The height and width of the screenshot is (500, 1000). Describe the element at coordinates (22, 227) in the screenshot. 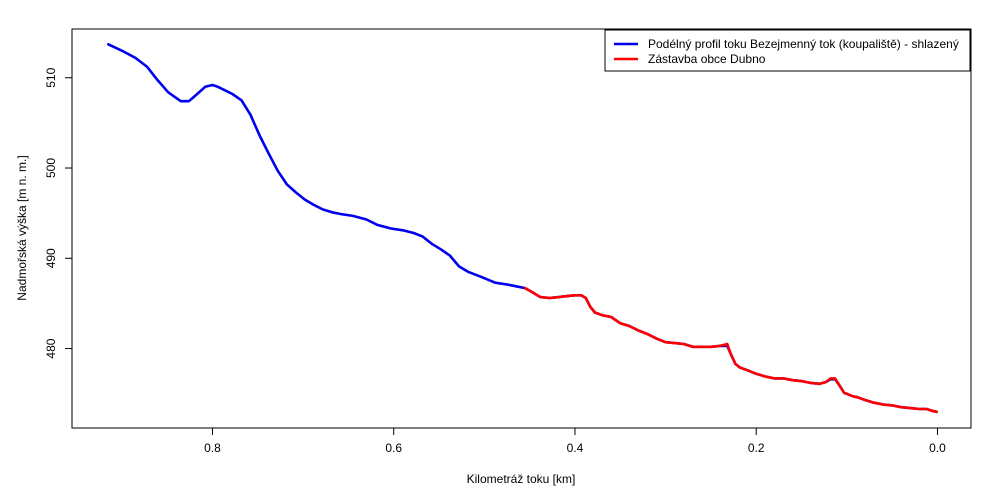

I see `y-axis-title: Nadmořská výška [m n. m.]` at that location.